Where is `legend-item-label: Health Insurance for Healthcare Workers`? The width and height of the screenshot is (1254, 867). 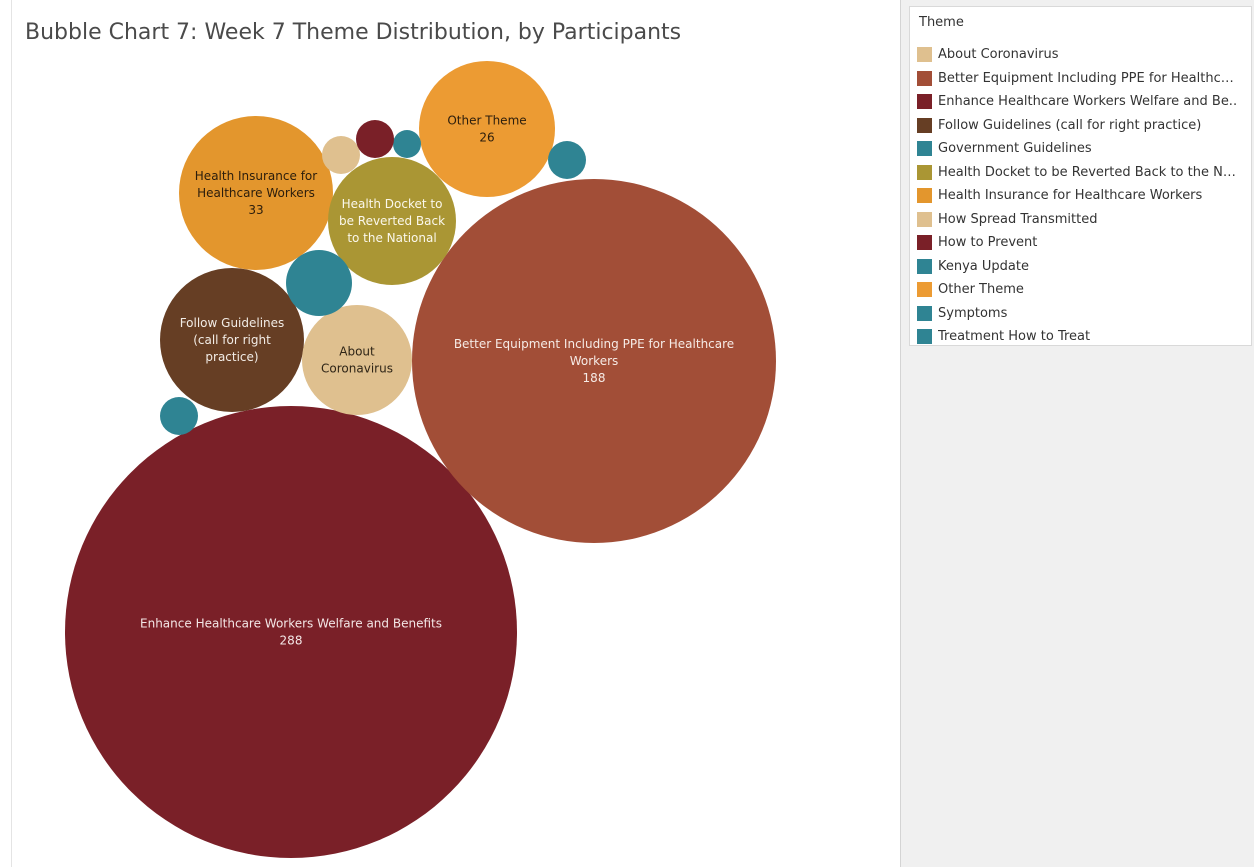 legend-item-label: Health Insurance for Healthcare Workers is located at coordinates (1070, 196).